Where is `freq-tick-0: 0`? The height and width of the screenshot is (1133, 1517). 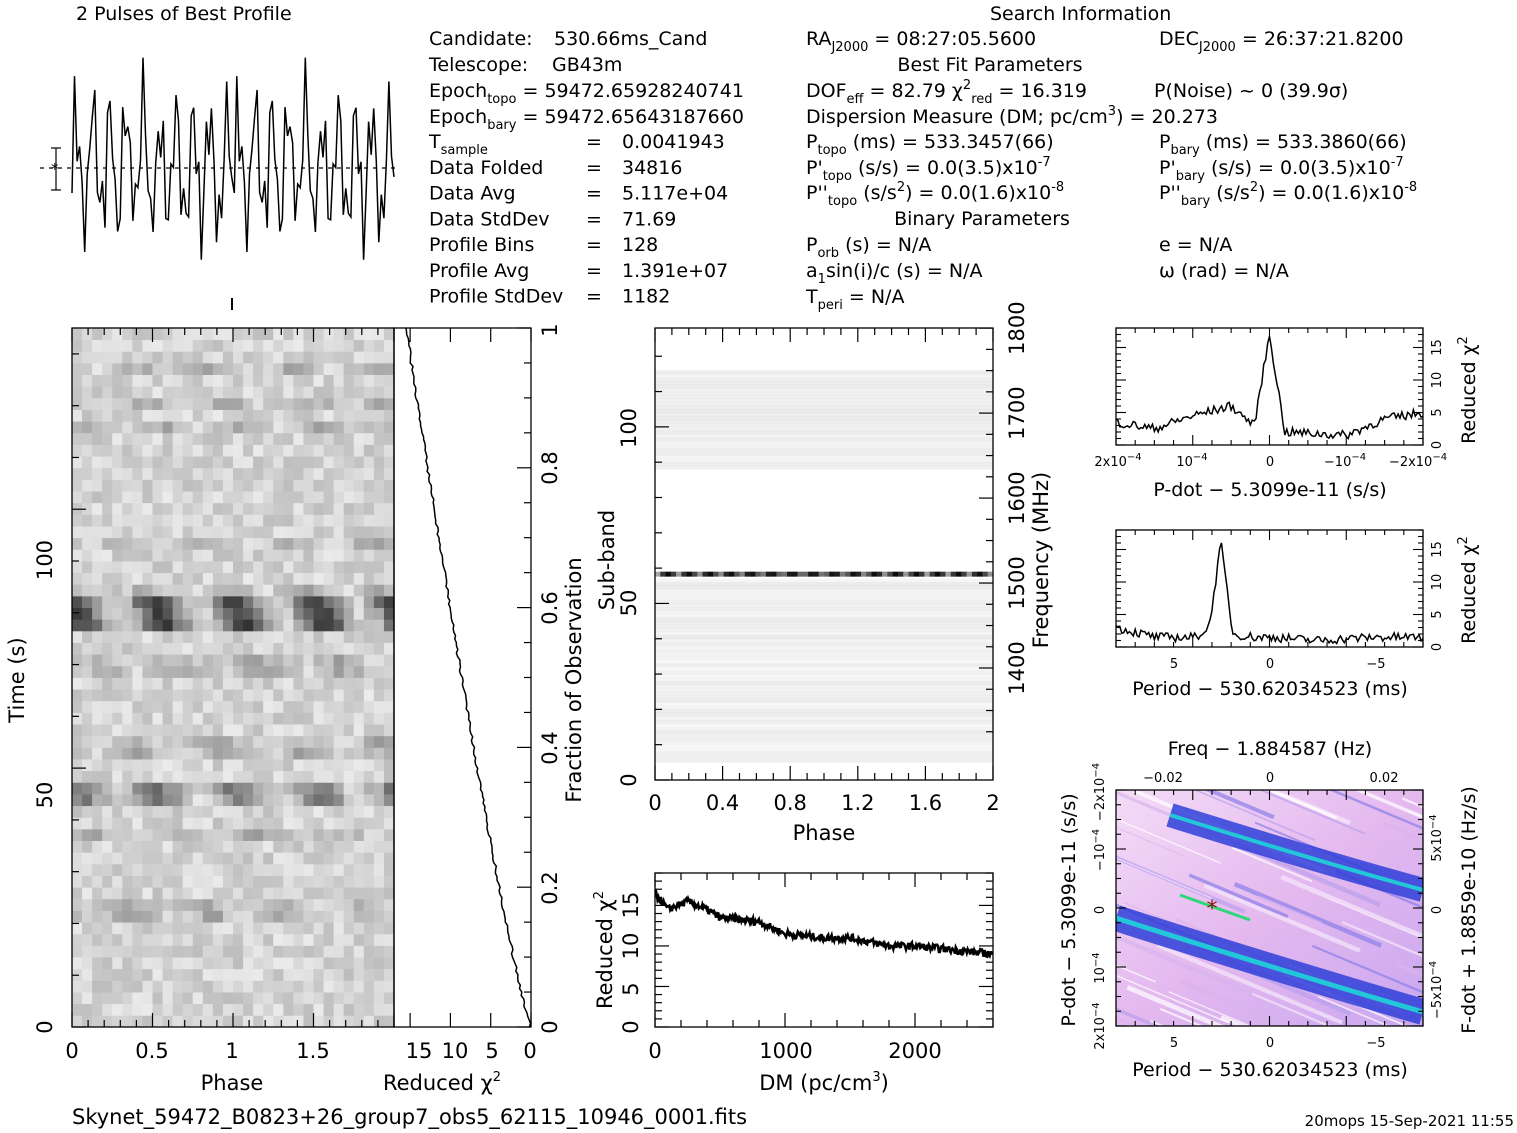
freq-tick-0: 0 is located at coordinates (1270, 778).